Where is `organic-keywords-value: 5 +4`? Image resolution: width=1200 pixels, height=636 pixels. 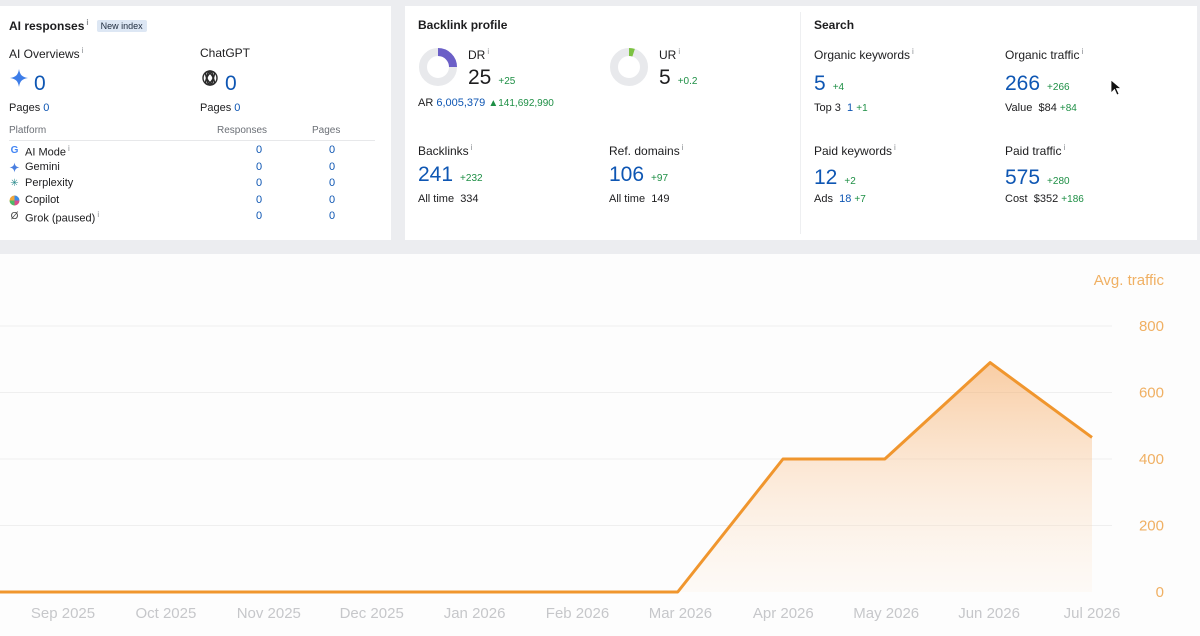 organic-keywords-value: 5 +4 is located at coordinates (829, 83).